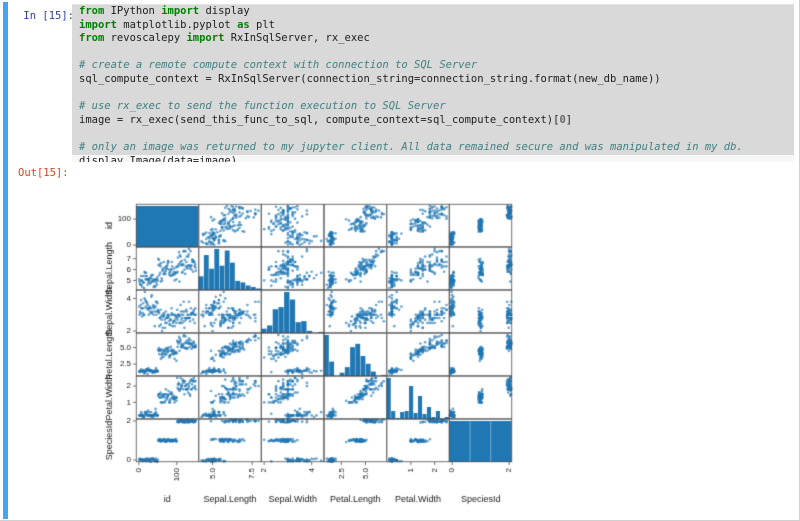 This screenshot has width=800, height=521. What do you see at coordinates (265, 24) in the screenshot?
I see `code-token: plt` at bounding box center [265, 24].